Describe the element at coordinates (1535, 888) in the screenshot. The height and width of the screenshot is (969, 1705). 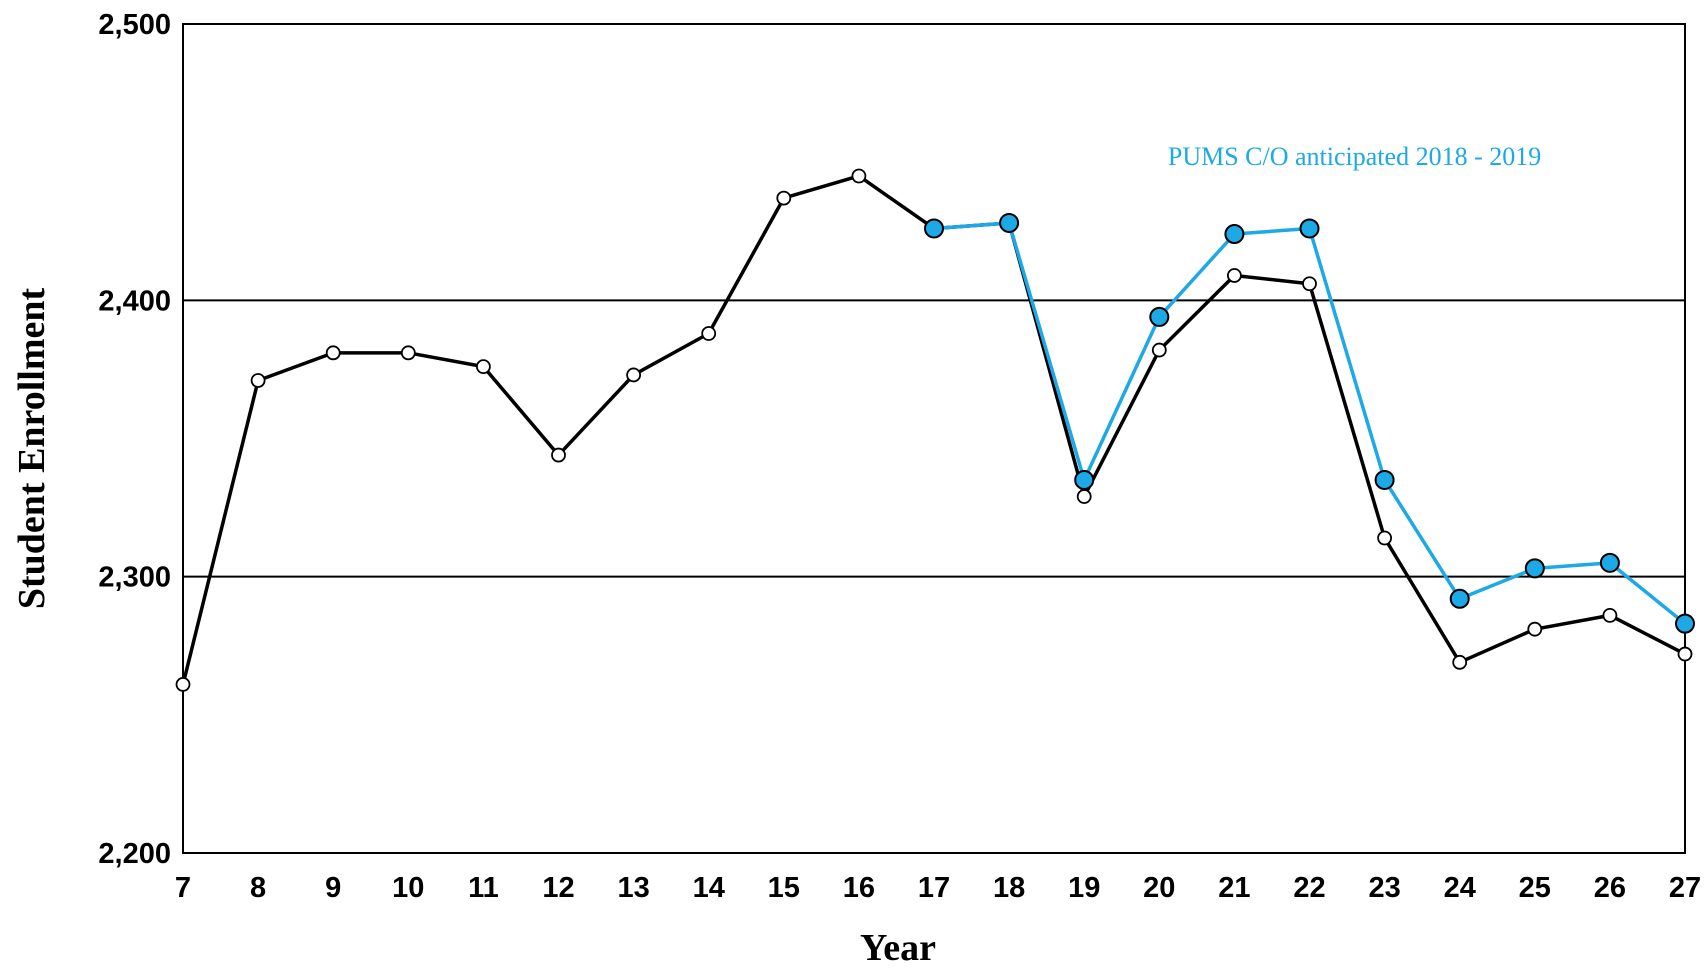
I see `x-tick-label: 25` at that location.